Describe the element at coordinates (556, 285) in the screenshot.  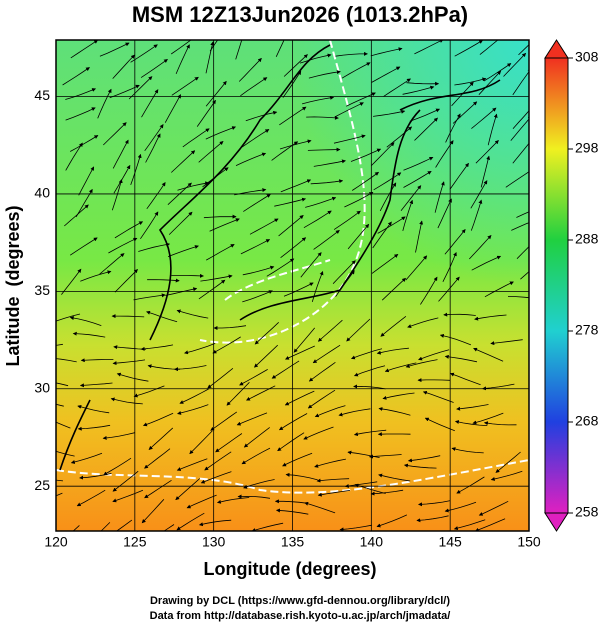
I see `colorbar` at that location.